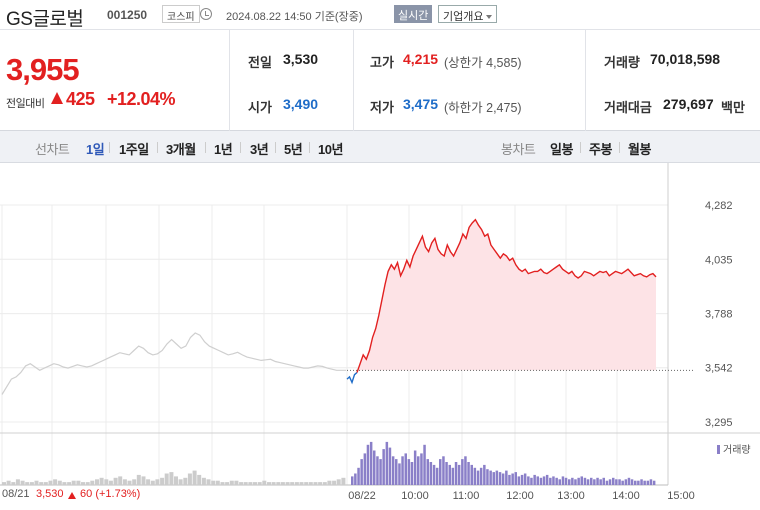 This screenshot has height=510, width=760. Describe the element at coordinates (413, 14) in the screenshot. I see `realtime-button: 실시간` at that location.